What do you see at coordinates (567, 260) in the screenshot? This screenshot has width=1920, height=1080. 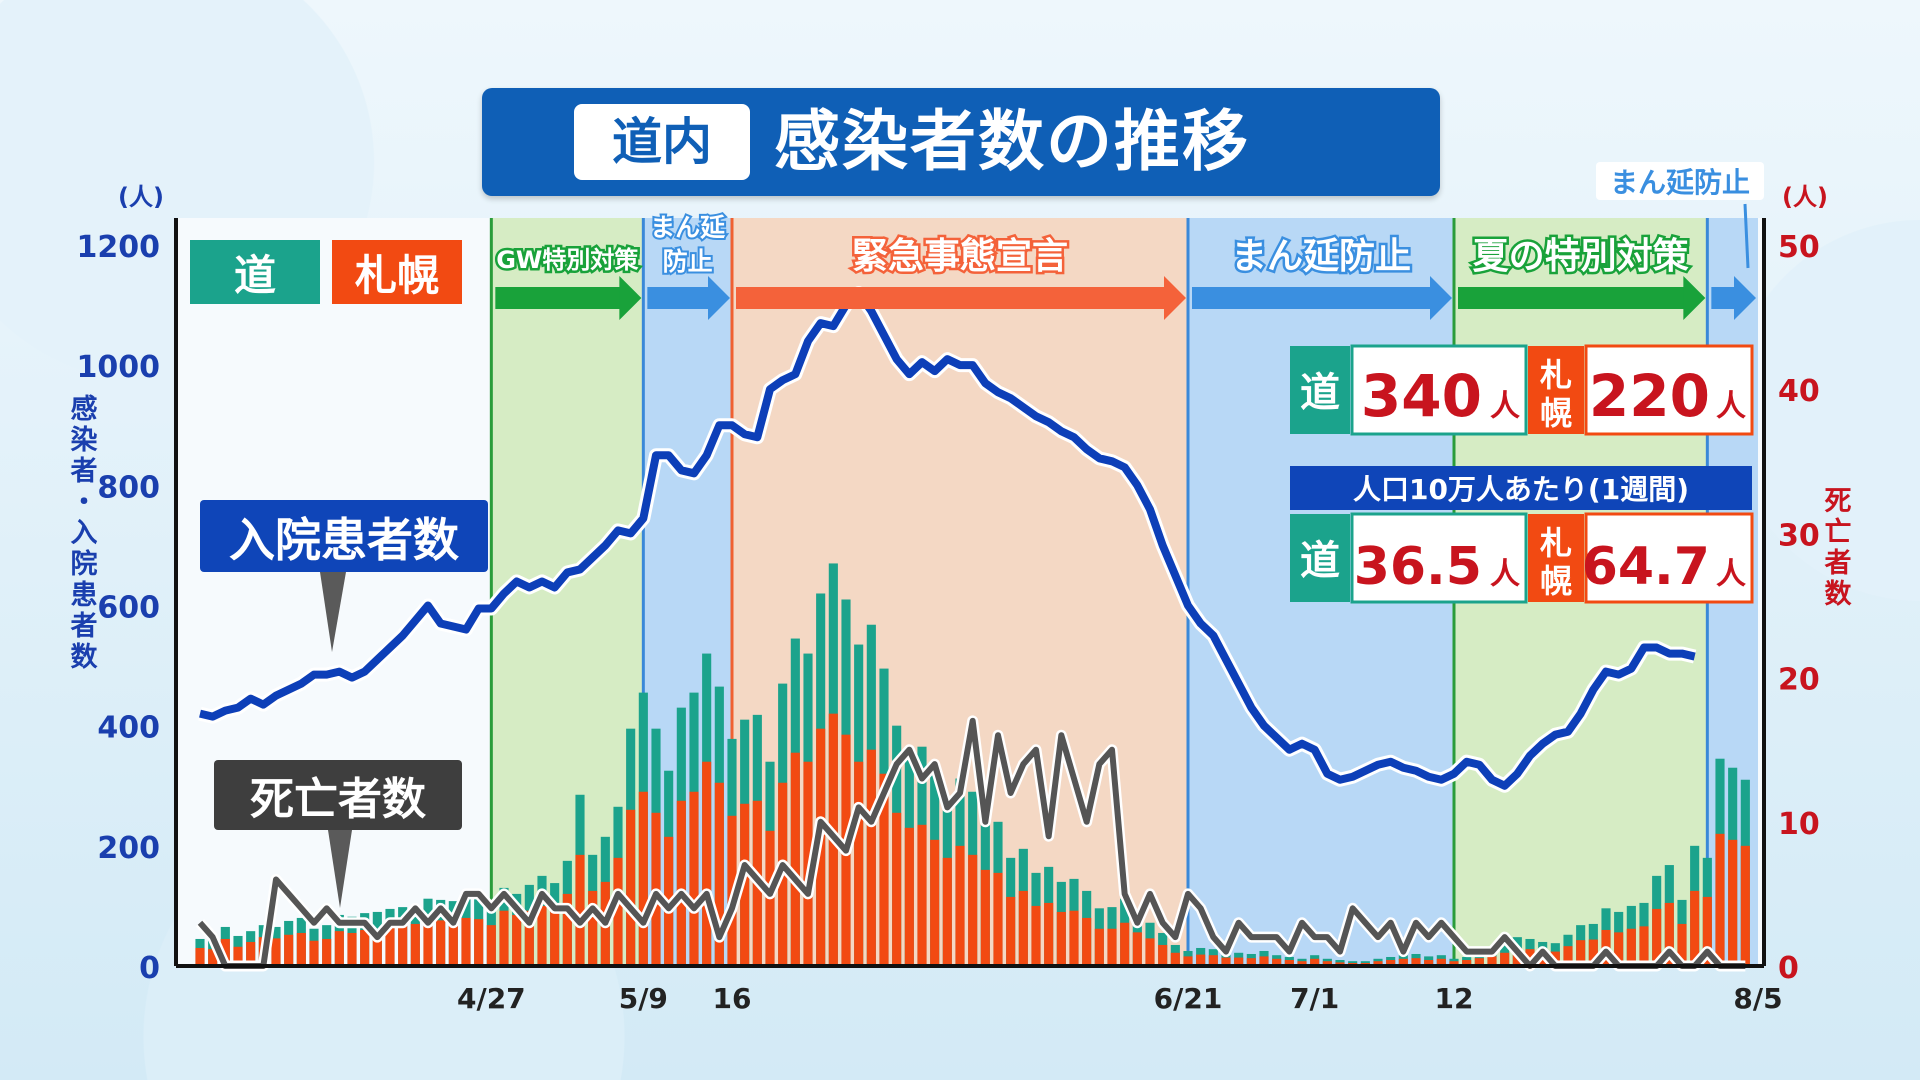 I see `period-label: GW特別対策` at bounding box center [567, 260].